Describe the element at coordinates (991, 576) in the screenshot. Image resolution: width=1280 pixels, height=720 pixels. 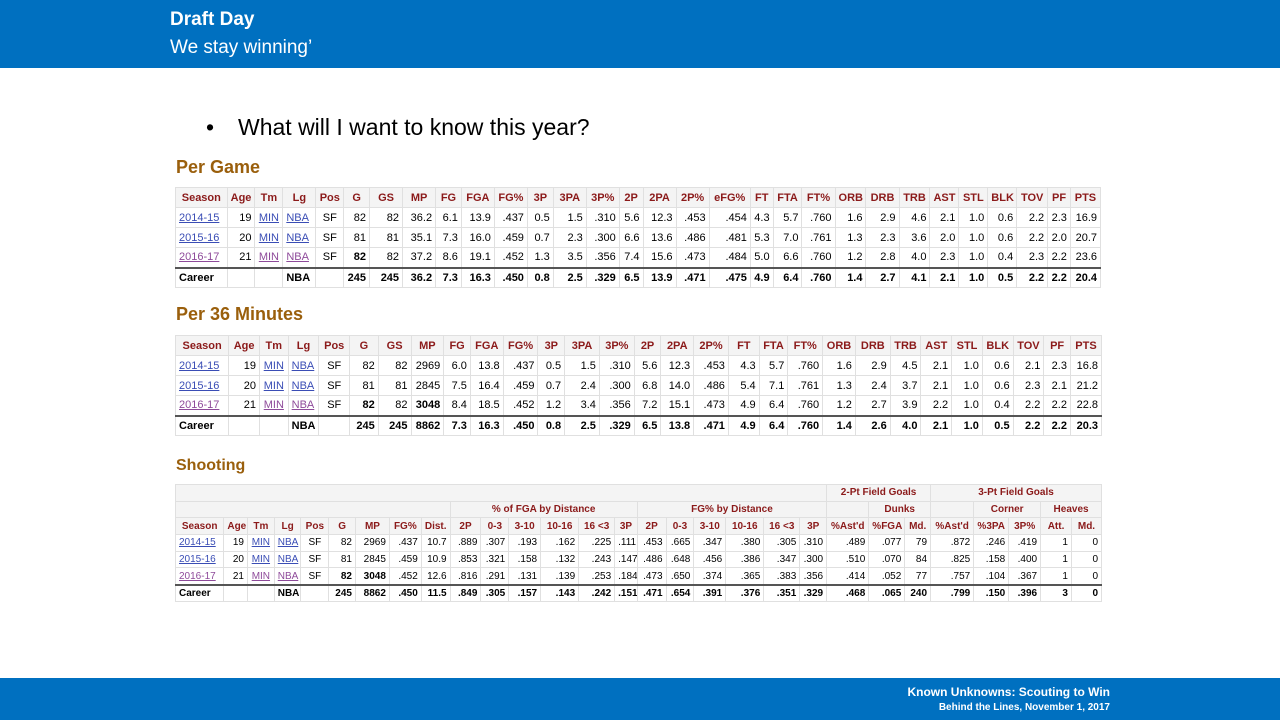
I see `table-cell: .104` at that location.